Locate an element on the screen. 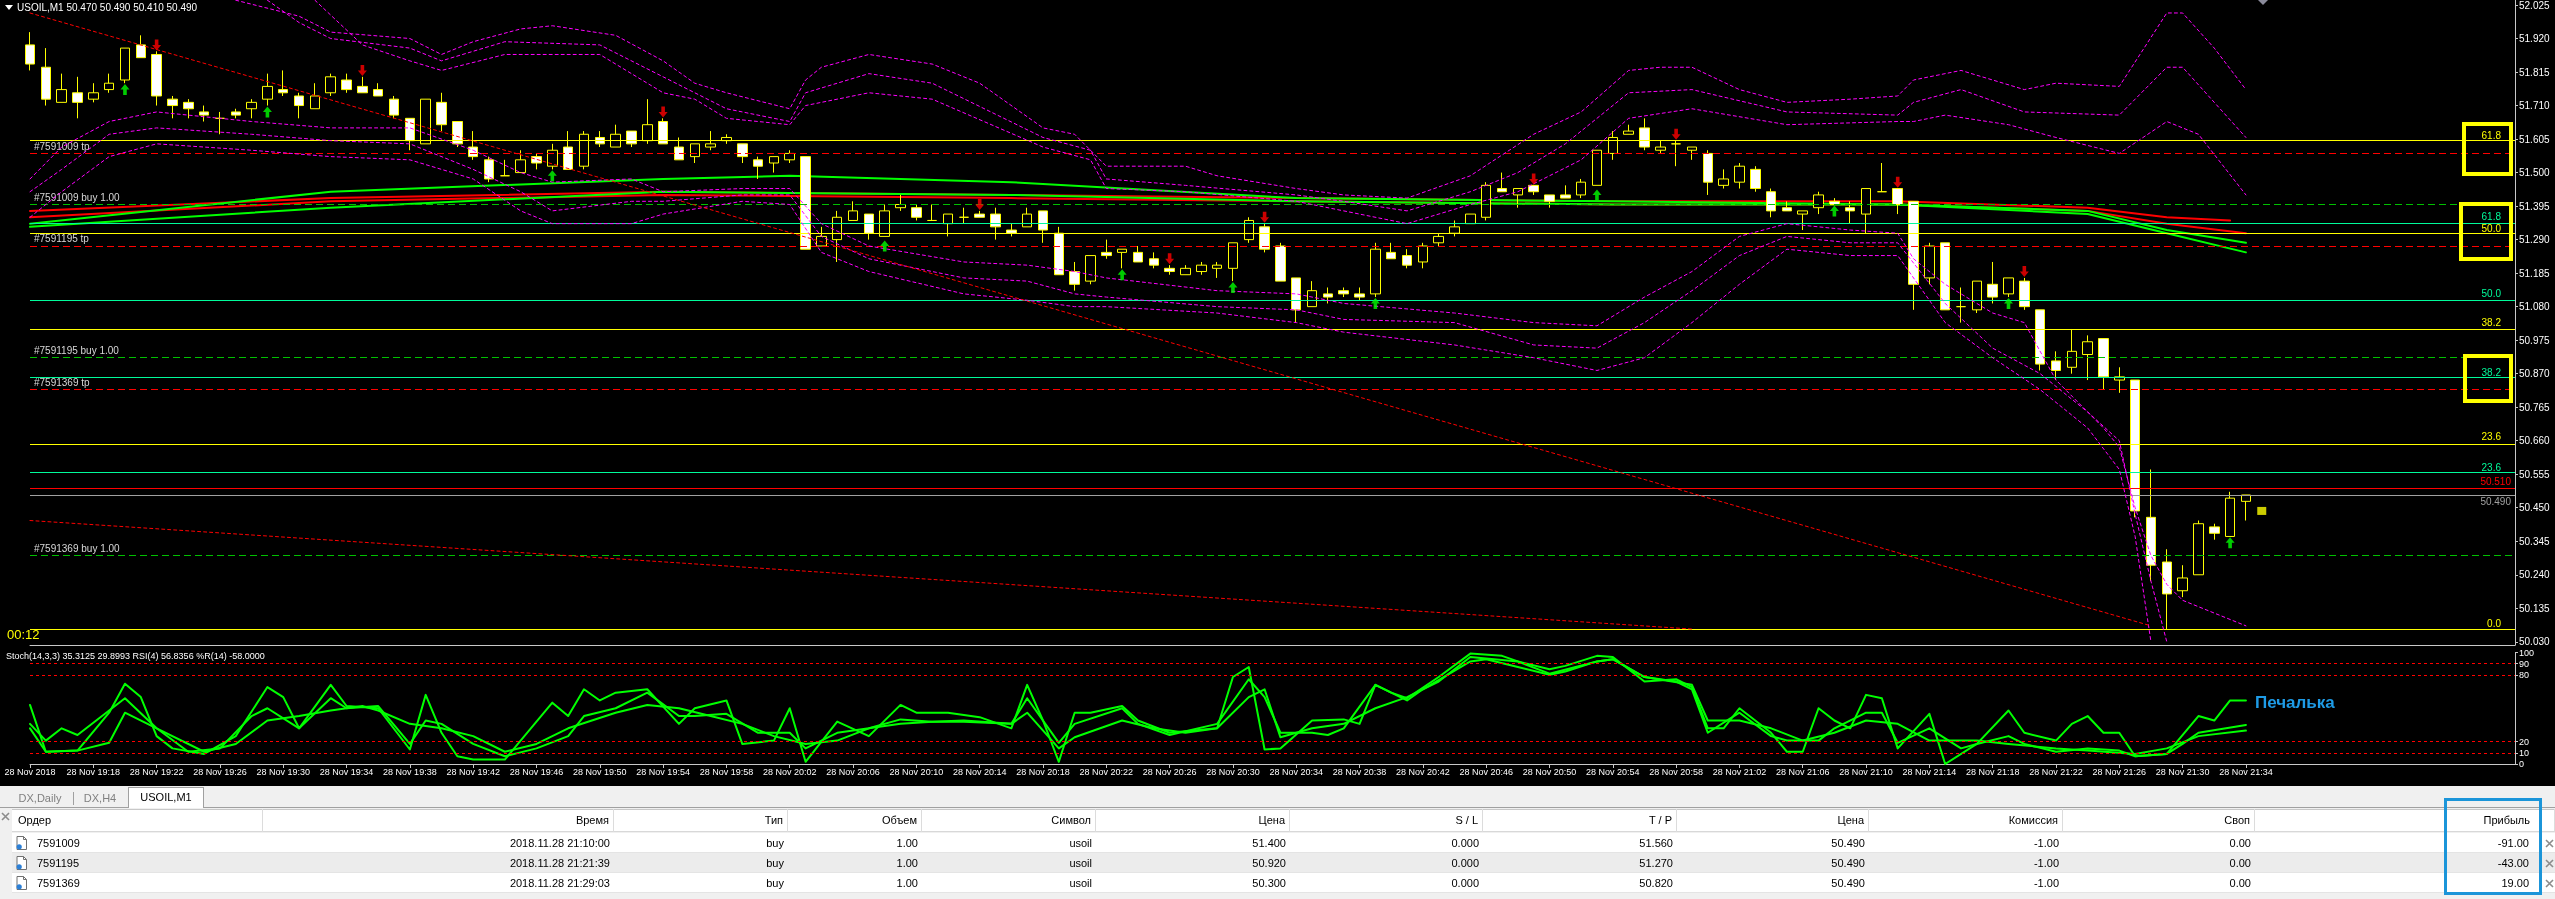  text: 2018.11.28 21:10:00 is located at coordinates (559, 843).